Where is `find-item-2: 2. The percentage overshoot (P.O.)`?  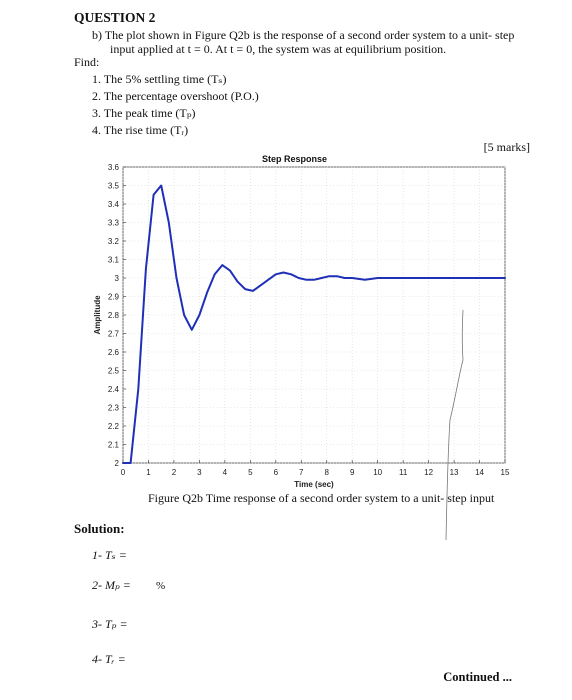
find-item-2: 2. The percentage overshoot (P.O.) is located at coordinates (175, 96).